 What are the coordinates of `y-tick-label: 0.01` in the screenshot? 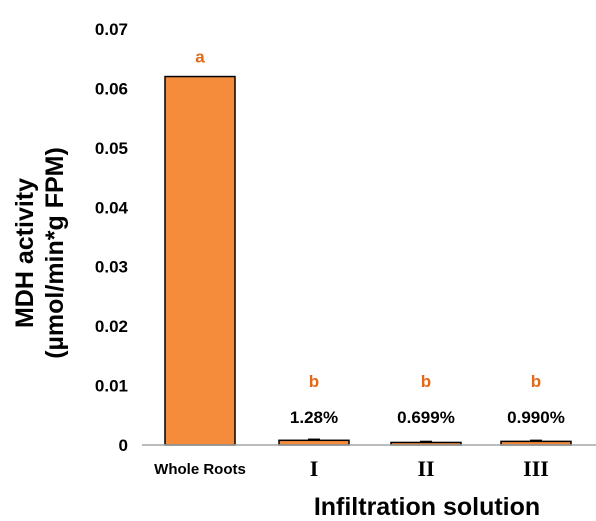 It's located at (111, 386).